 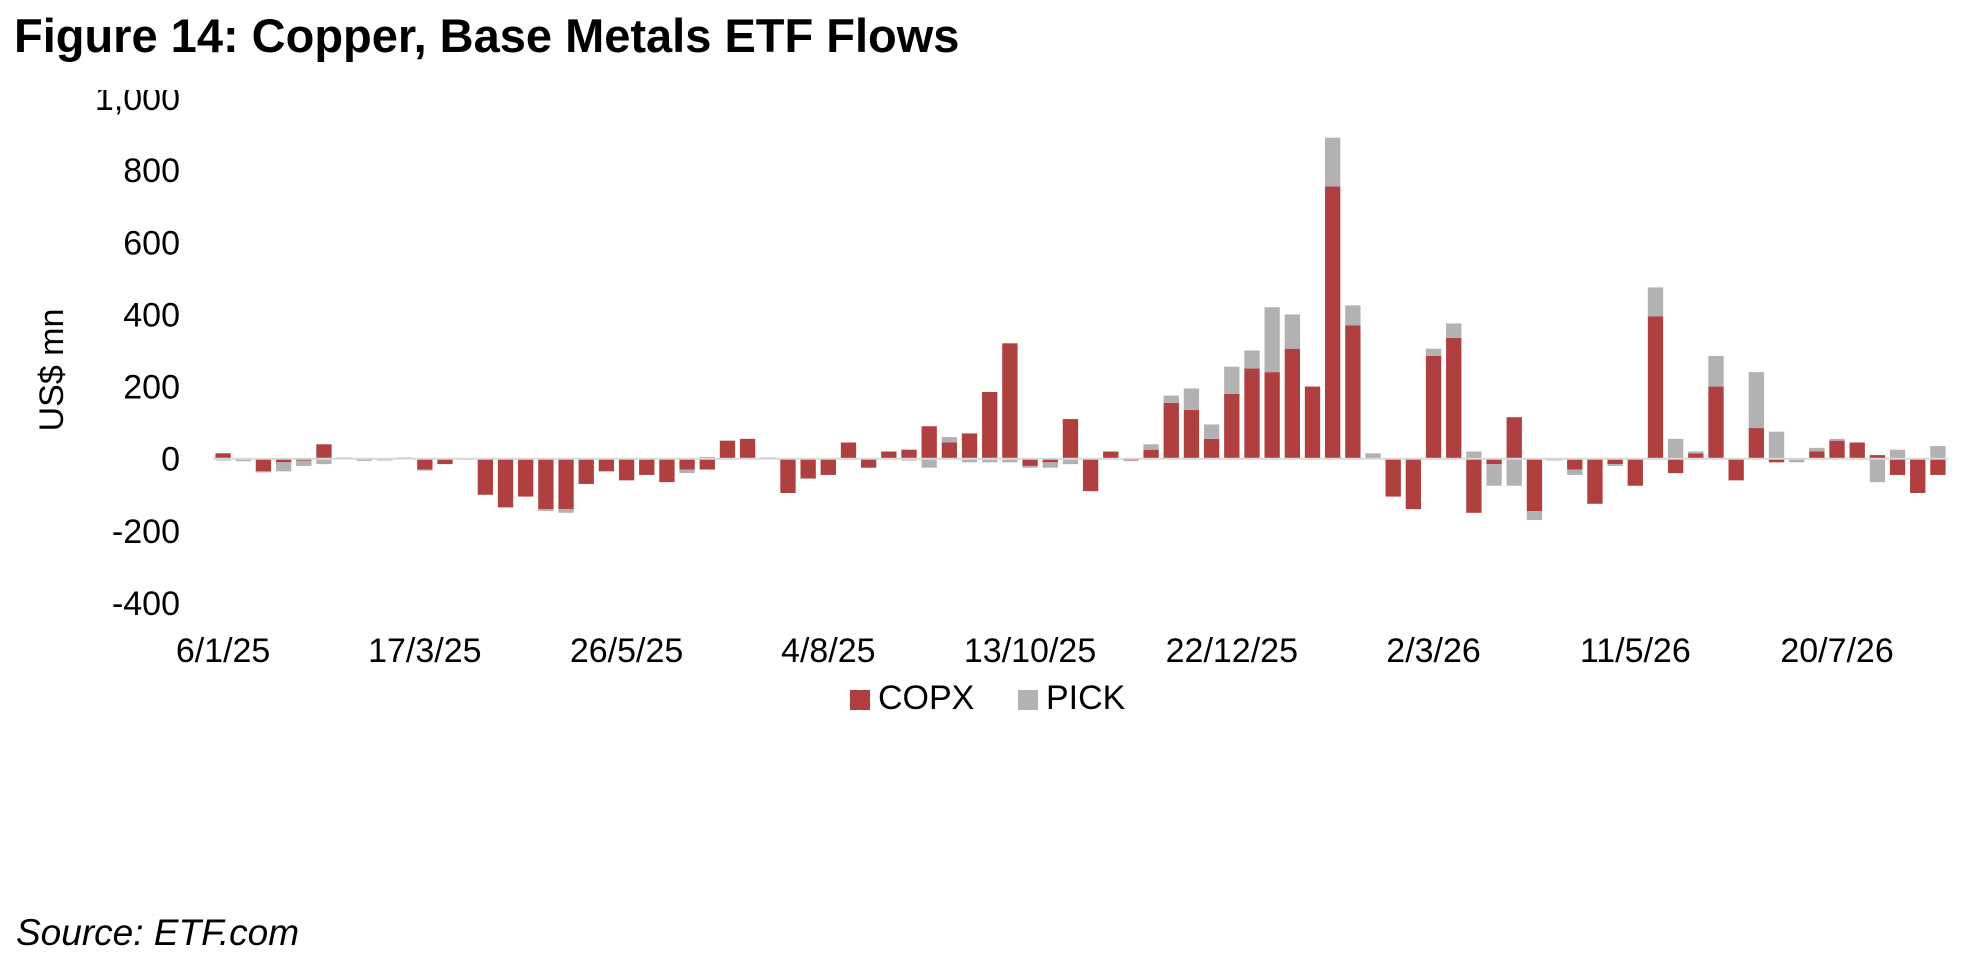 I want to click on legend-swatch-pick, so click(x=1028, y=700).